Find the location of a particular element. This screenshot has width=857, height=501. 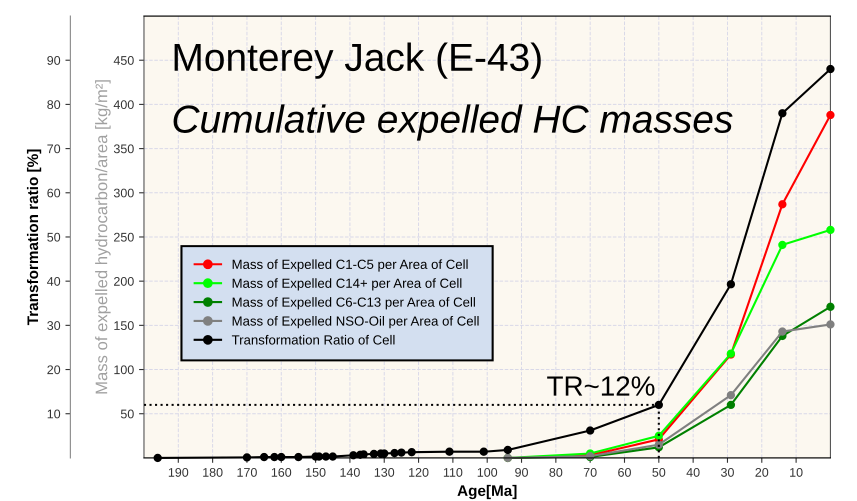

legend-label: Mass of Expelled C14+ per Area of Cell is located at coordinates (347, 284).